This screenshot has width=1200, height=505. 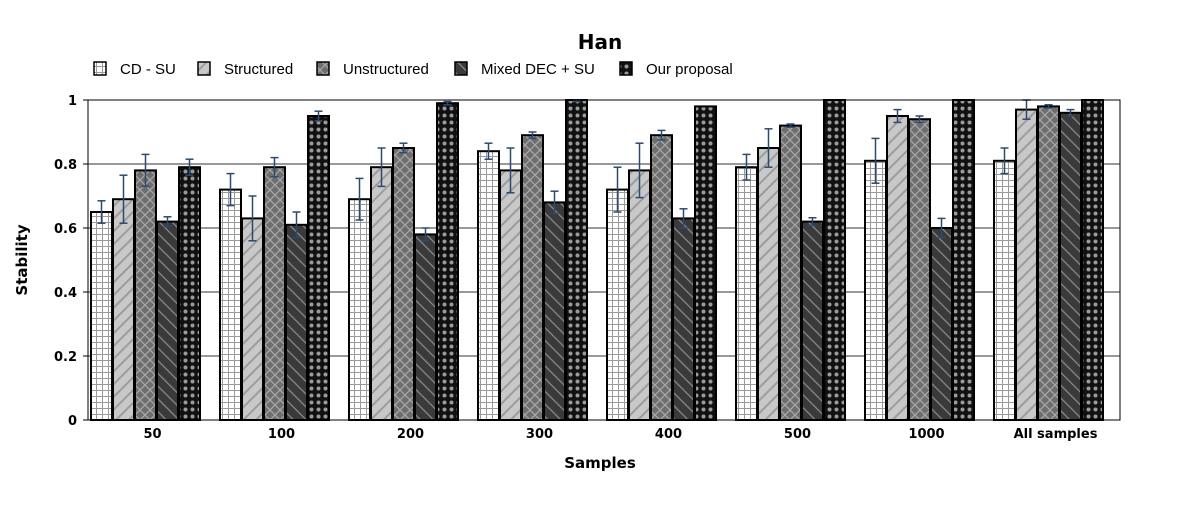 I want to click on legend-item: CD - SU, so click(x=134, y=69).